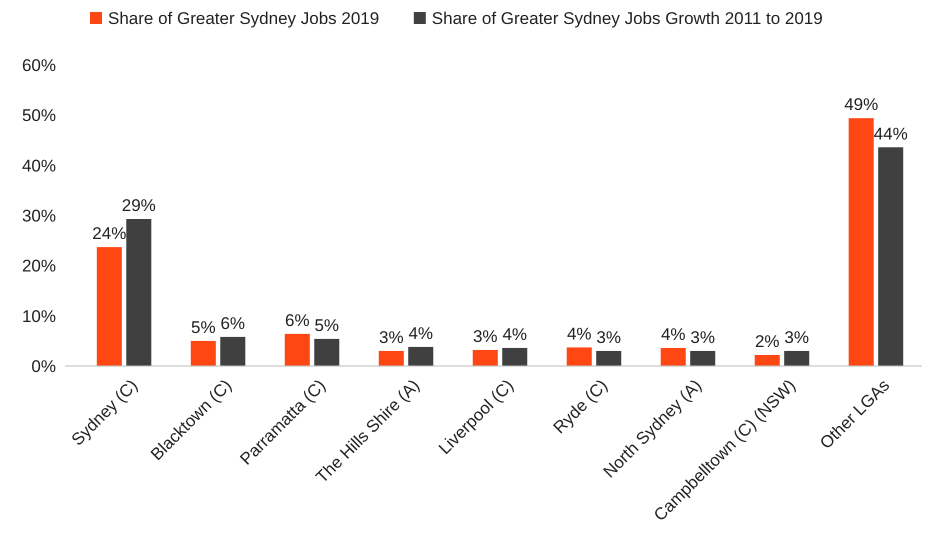 Image resolution: width=926 pixels, height=536 pixels. Describe the element at coordinates (891, 134) in the screenshot. I see `data-label: 44%` at that location.